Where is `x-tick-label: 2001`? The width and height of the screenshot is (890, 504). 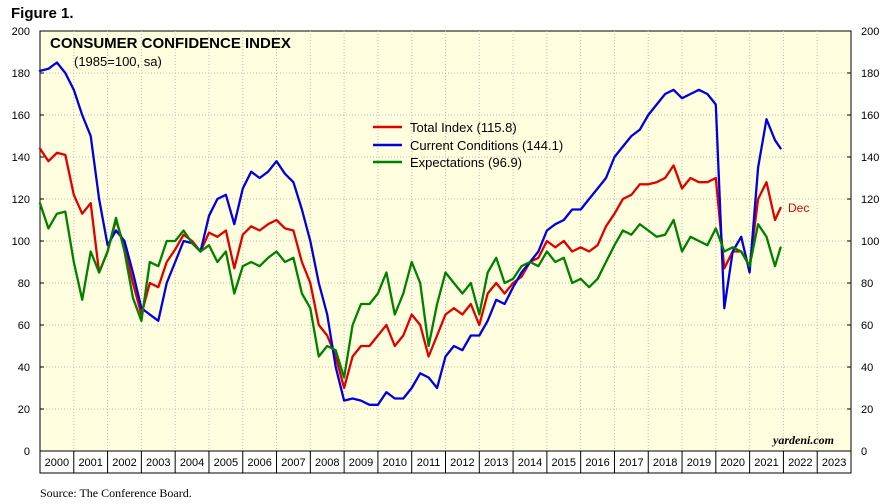 x-tick-label: 2001 is located at coordinates (90, 463).